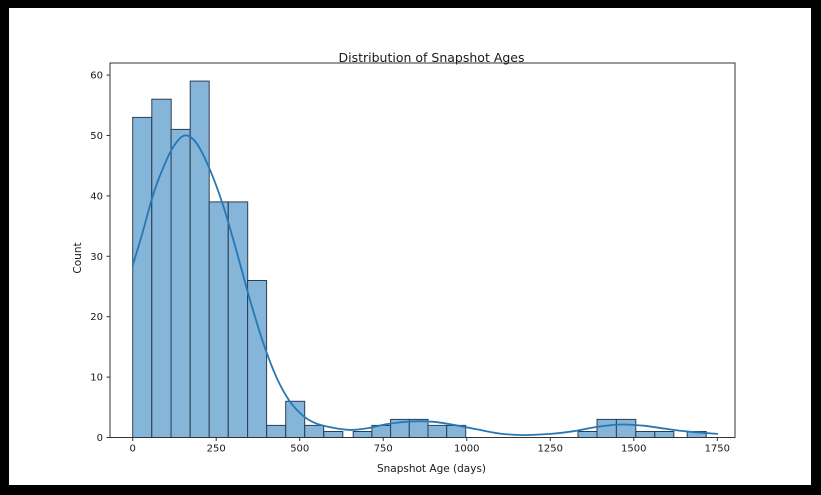 The image size is (821, 495). Describe the element at coordinates (96, 136) in the screenshot. I see `y-tick-label: 50` at that location.